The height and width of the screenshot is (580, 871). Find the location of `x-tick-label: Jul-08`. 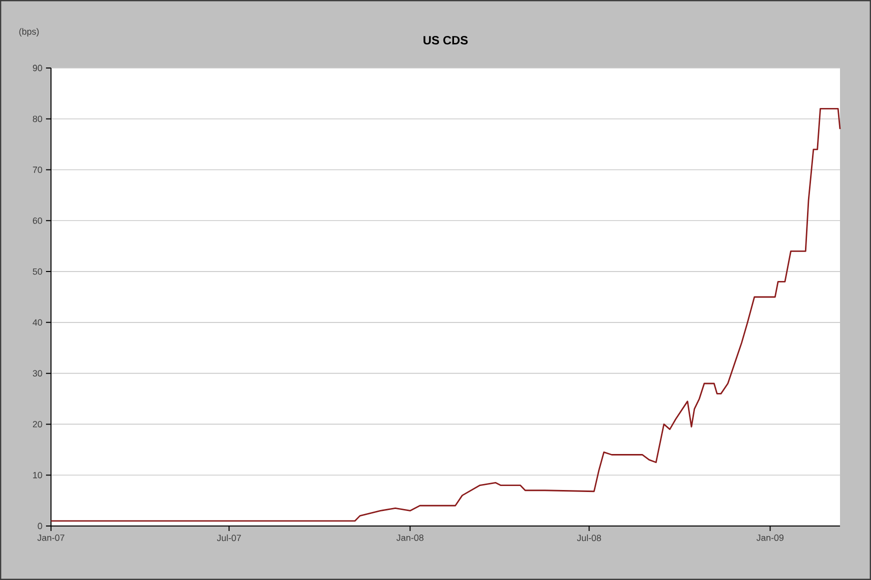

x-tick-label: Jul-08 is located at coordinates (589, 538).